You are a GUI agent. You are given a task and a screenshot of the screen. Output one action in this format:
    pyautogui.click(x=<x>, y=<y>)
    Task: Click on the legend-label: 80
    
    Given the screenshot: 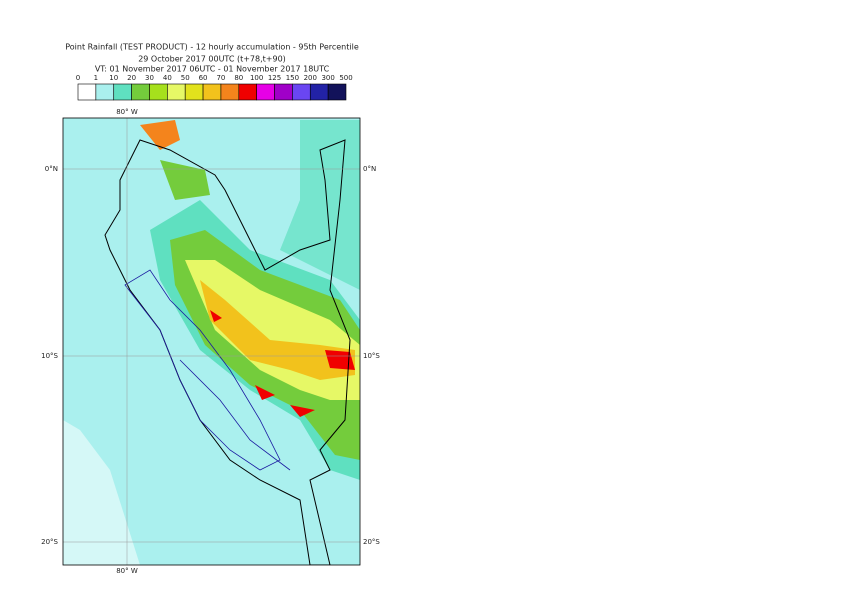 What is the action you would take?
    pyautogui.click(x=238, y=78)
    